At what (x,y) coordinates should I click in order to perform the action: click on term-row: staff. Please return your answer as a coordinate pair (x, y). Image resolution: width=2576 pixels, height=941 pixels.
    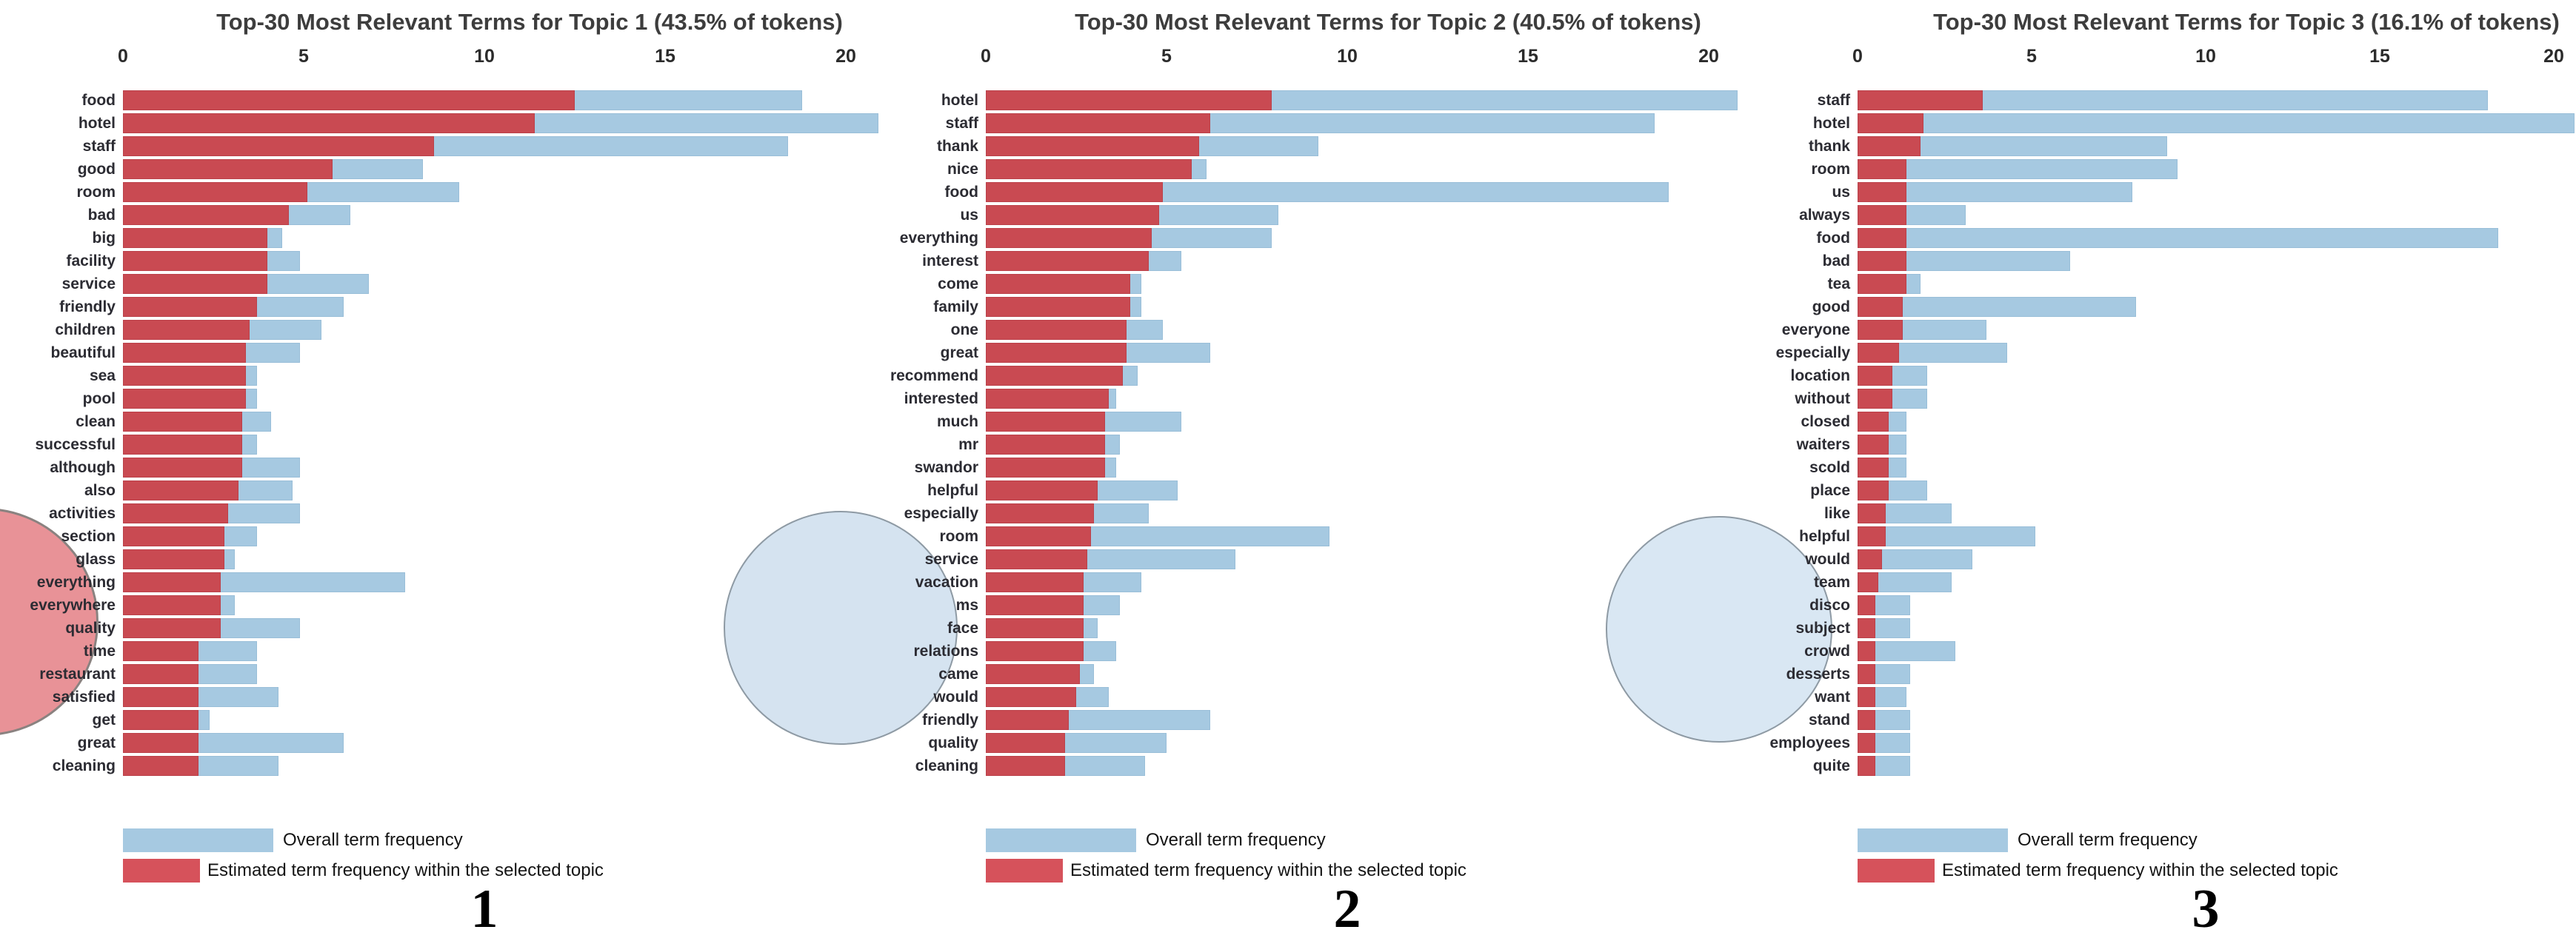
    Looking at the image, I should click on (1288, 123).